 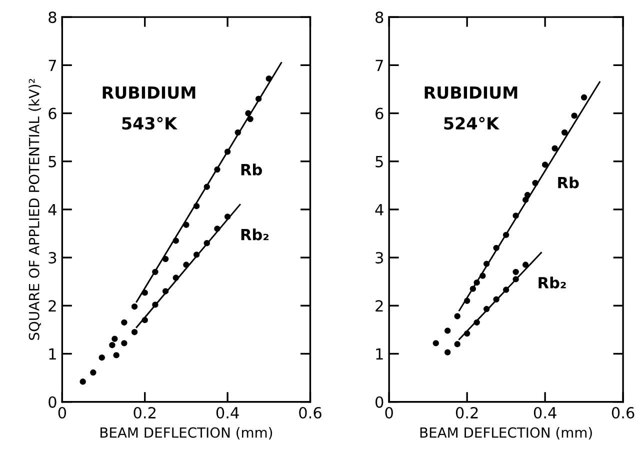 I want to click on annotation: 543°K, so click(x=150, y=123).